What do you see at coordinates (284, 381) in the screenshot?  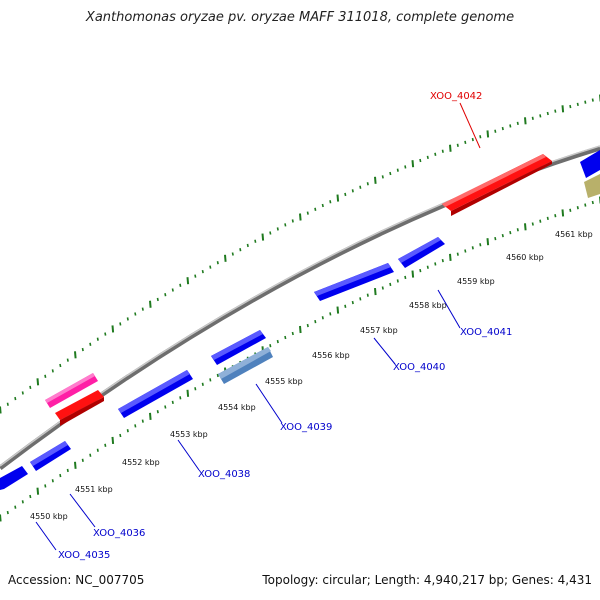 I see `scale-label-4555: 4555 kbp` at bounding box center [284, 381].